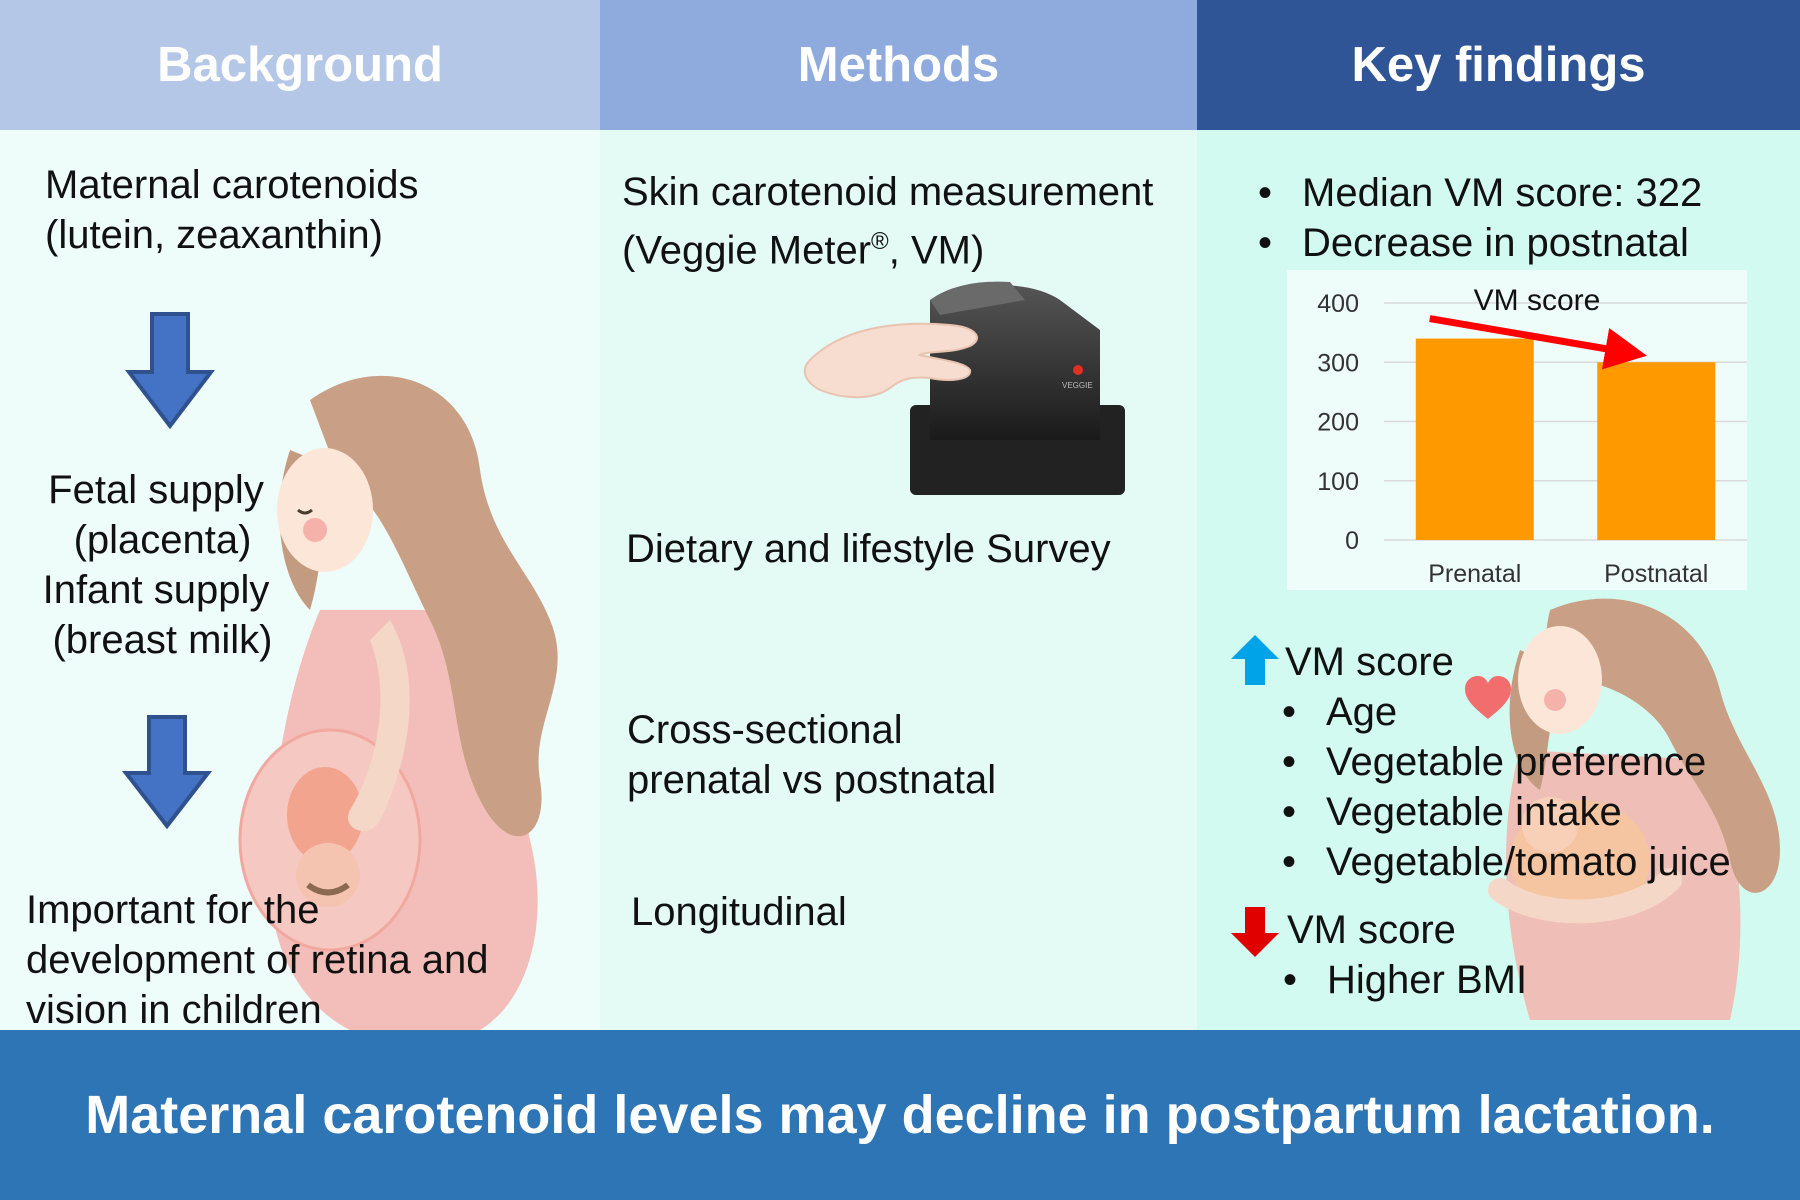 The image size is (1800, 1200). I want to click on finding-bullet-median: • Median VM score: 322, so click(1480, 193).